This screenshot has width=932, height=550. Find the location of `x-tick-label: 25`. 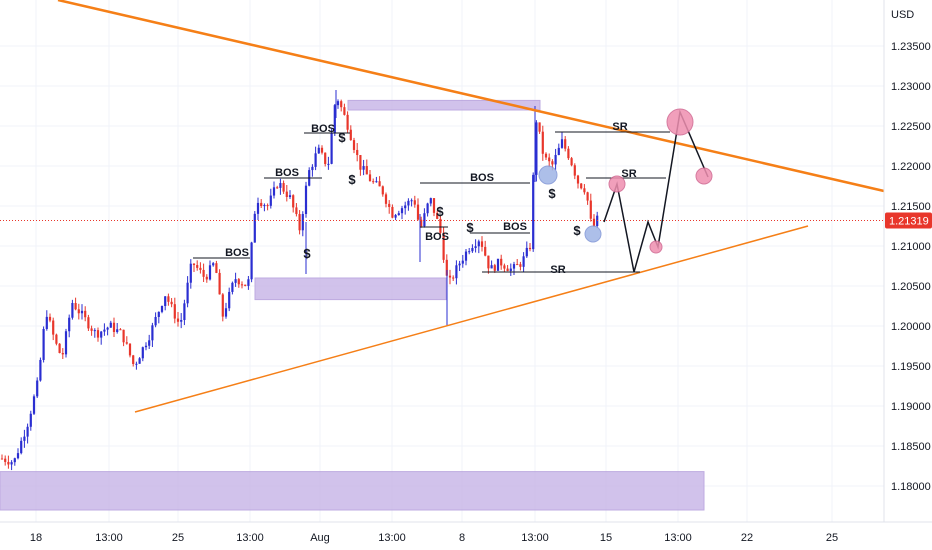

x-tick-label: 25 is located at coordinates (832, 538).